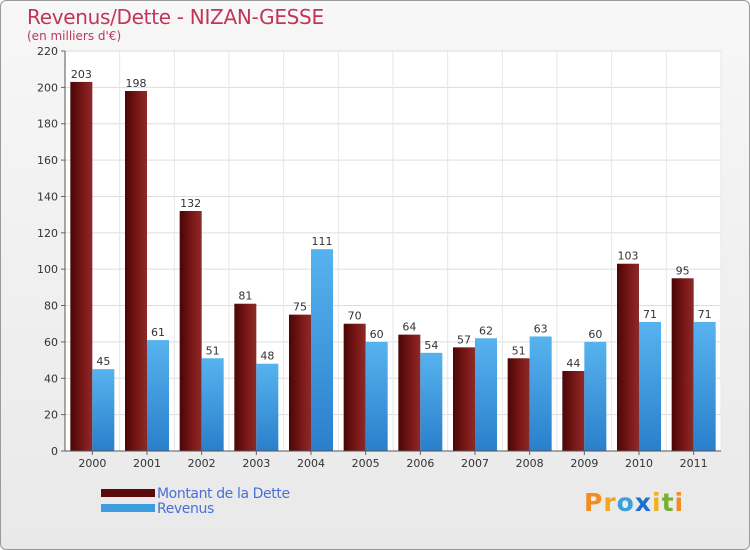 The image size is (750, 550). Describe the element at coordinates (185, 509) in the screenshot. I see `legend-label-revenus: Revenus` at that location.